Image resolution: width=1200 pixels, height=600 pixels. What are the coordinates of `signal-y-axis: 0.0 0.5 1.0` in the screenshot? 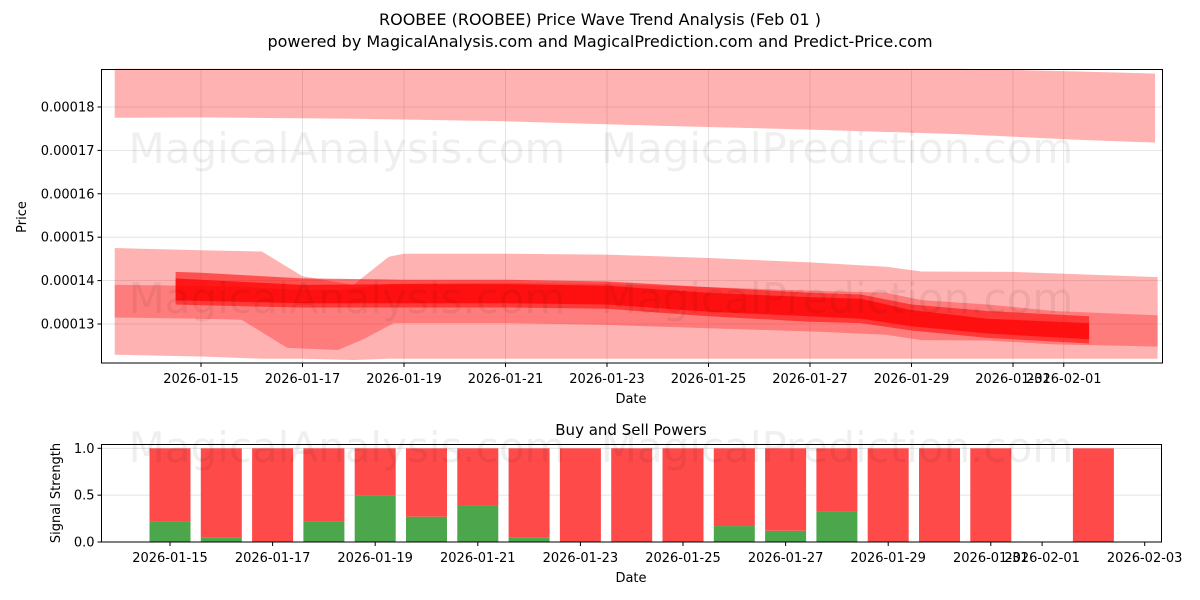 It's located at (88, 496).